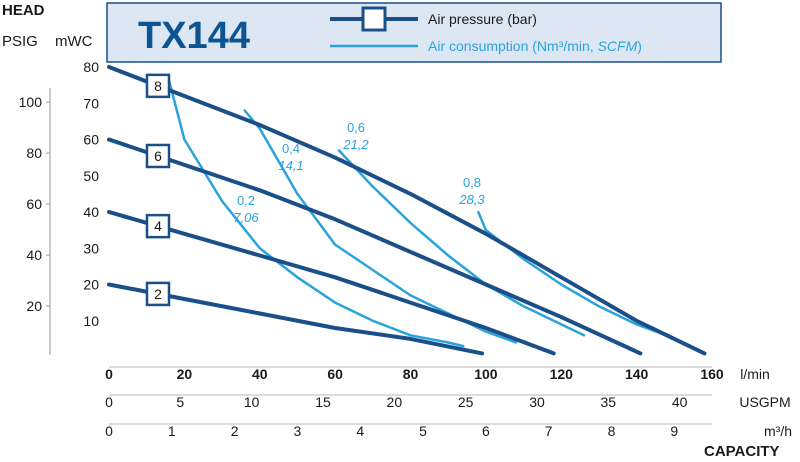 This screenshot has height=462, width=800. I want to click on model-title: TX144, so click(194, 36).